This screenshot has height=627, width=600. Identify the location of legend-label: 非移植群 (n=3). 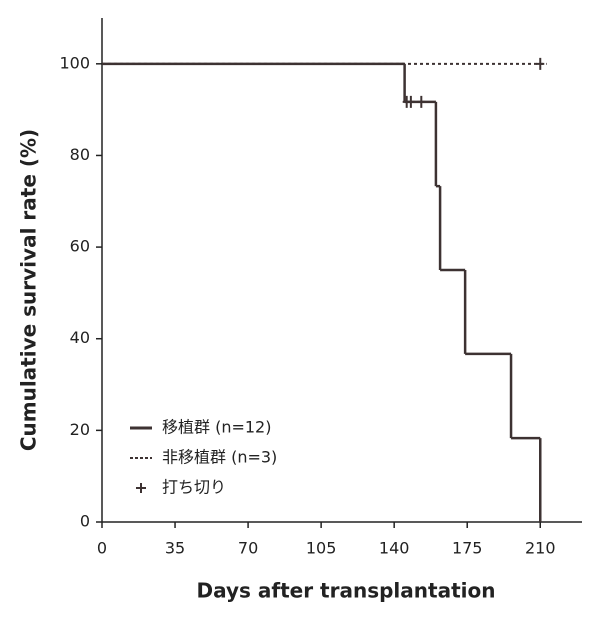
(219, 457).